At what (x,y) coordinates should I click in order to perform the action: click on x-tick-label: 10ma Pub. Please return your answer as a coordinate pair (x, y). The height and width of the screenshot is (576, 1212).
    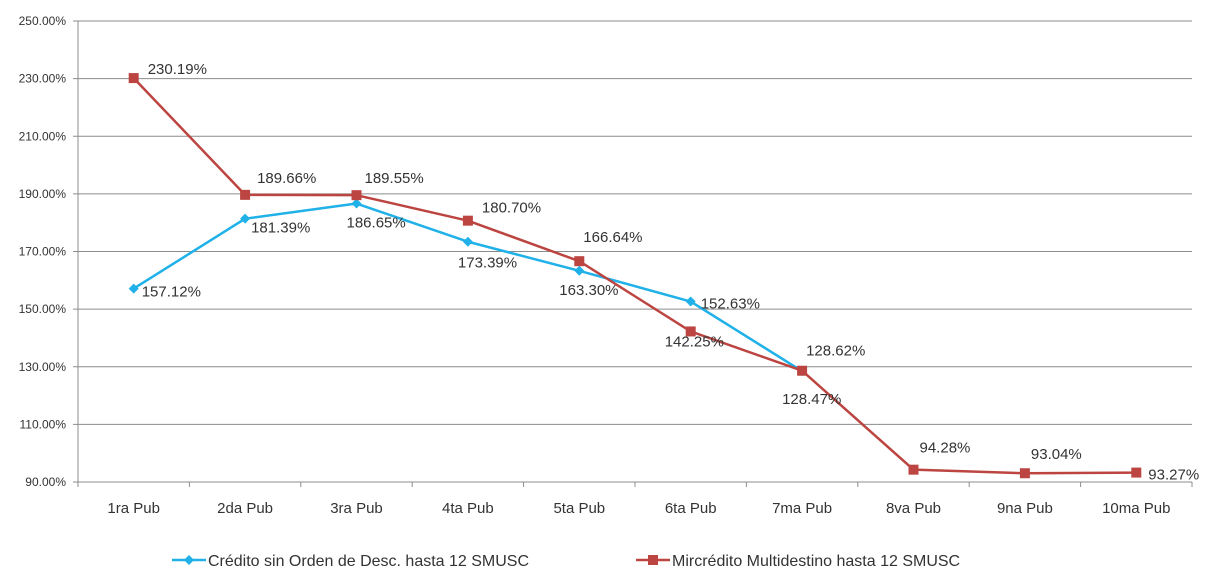
    Looking at the image, I should click on (1136, 508).